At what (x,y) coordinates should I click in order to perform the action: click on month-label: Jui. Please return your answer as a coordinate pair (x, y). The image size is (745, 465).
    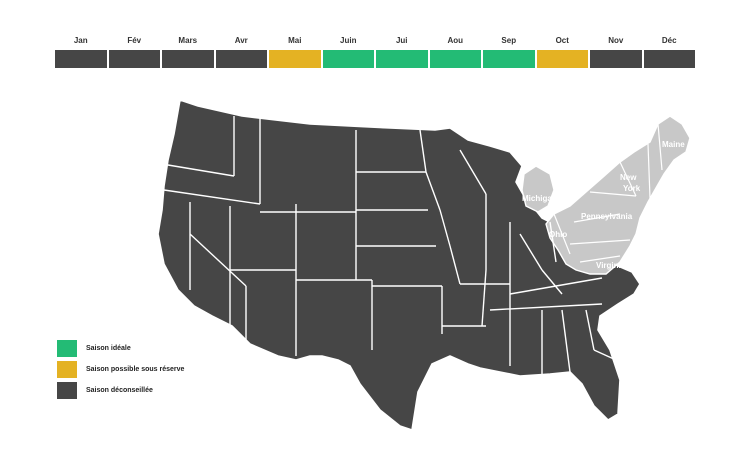
    Looking at the image, I should click on (401, 40).